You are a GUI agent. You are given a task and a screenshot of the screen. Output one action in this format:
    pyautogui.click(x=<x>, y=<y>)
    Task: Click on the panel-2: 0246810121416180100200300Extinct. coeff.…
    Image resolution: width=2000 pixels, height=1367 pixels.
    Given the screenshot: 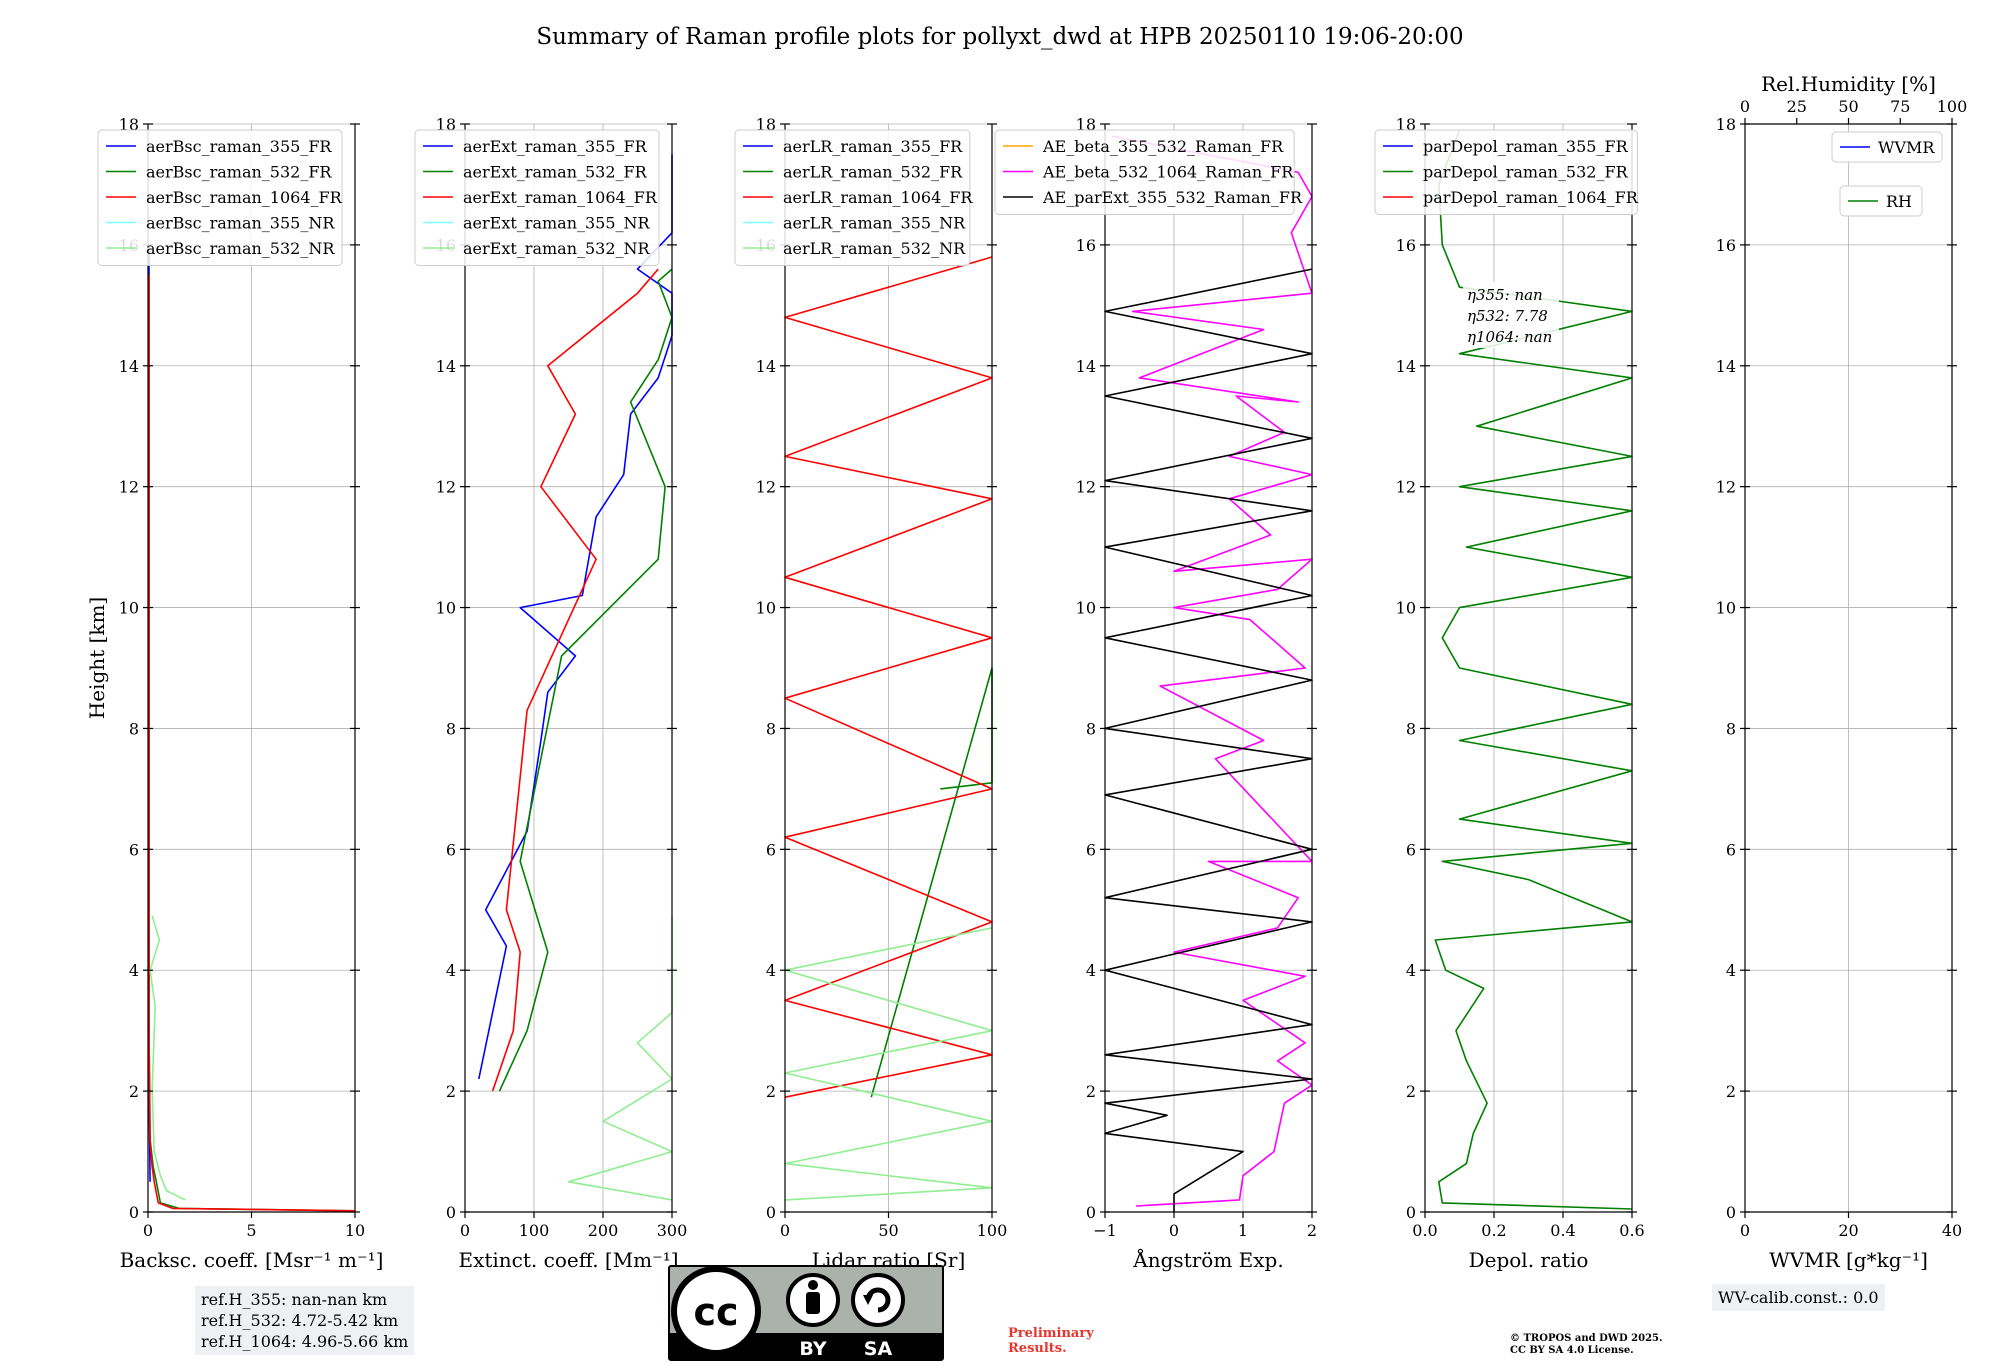 What is the action you would take?
    pyautogui.click(x=551, y=693)
    